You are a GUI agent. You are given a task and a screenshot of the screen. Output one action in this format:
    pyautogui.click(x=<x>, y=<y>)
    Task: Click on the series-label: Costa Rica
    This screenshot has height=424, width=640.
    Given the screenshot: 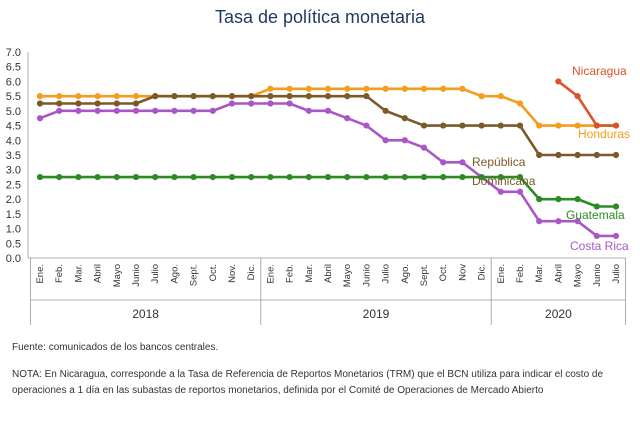 What is the action you would take?
    pyautogui.click(x=599, y=246)
    